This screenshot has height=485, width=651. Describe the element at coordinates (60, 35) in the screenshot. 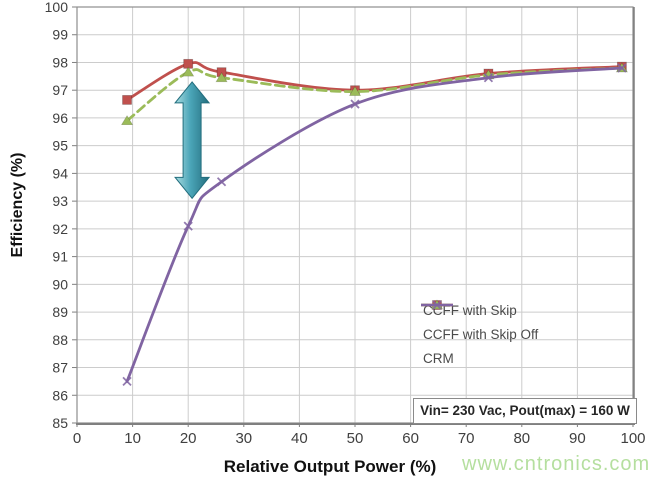

I see `y-tick-label: 99` at that location.